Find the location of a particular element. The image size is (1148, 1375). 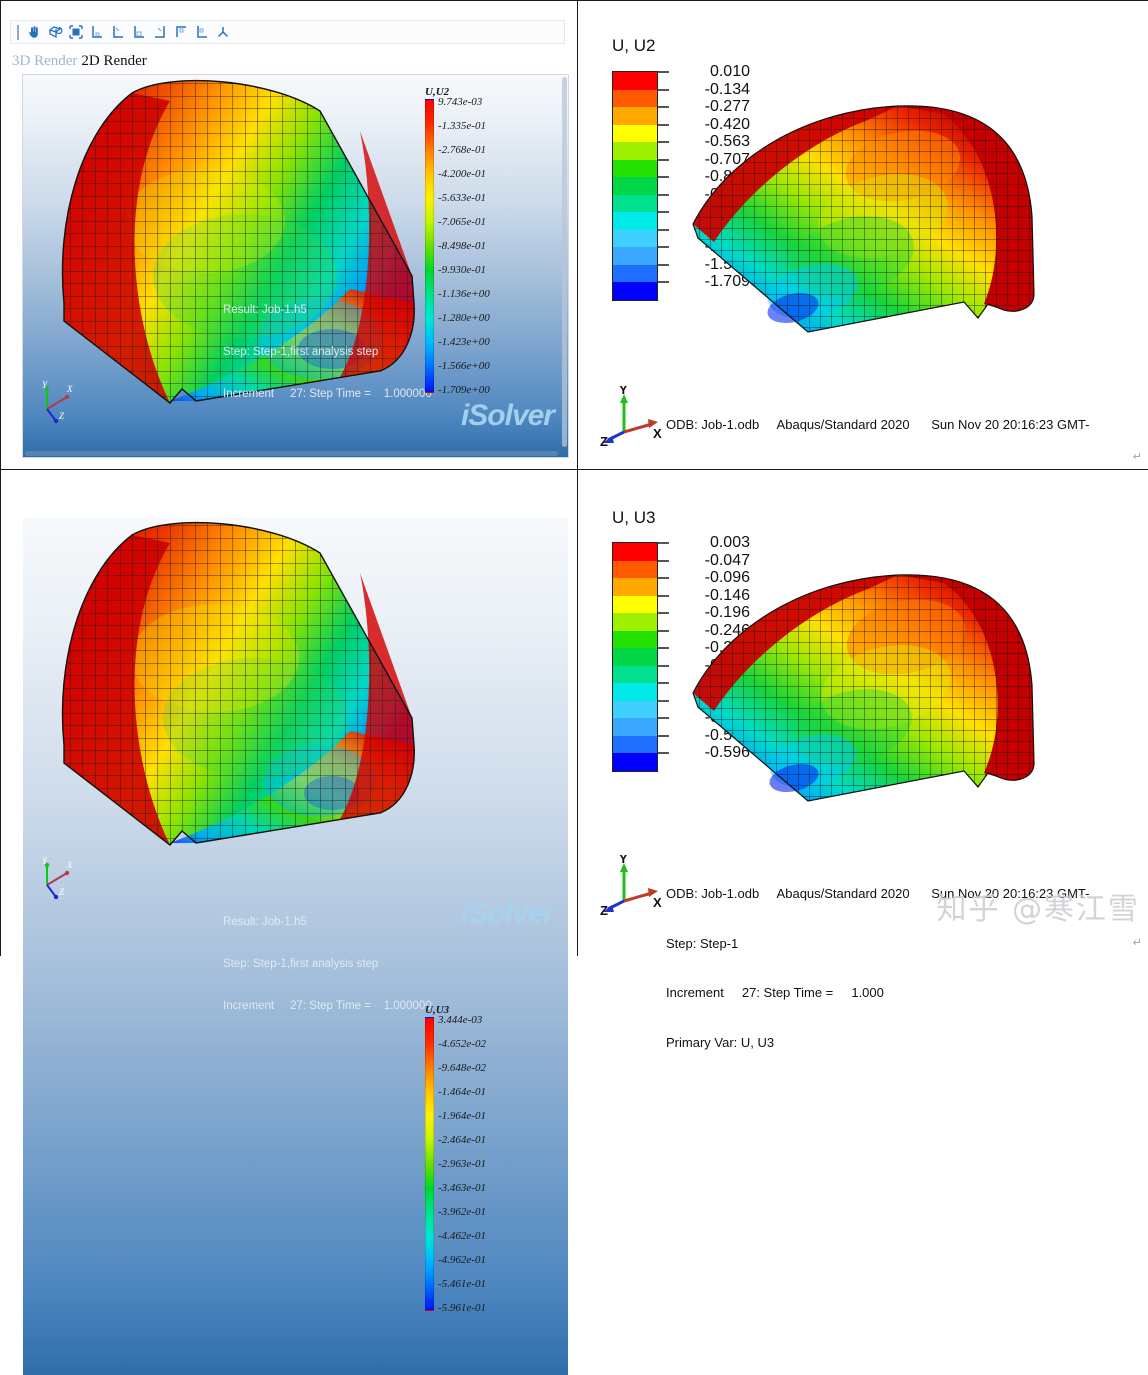

triad-label-y: Y is located at coordinates (45, 861).